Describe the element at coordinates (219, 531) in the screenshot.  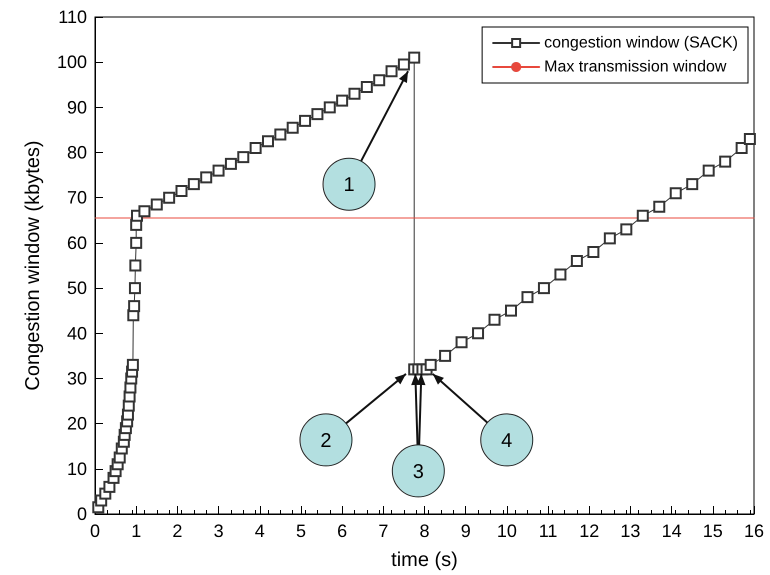
I see `x-tick-label: 3` at that location.